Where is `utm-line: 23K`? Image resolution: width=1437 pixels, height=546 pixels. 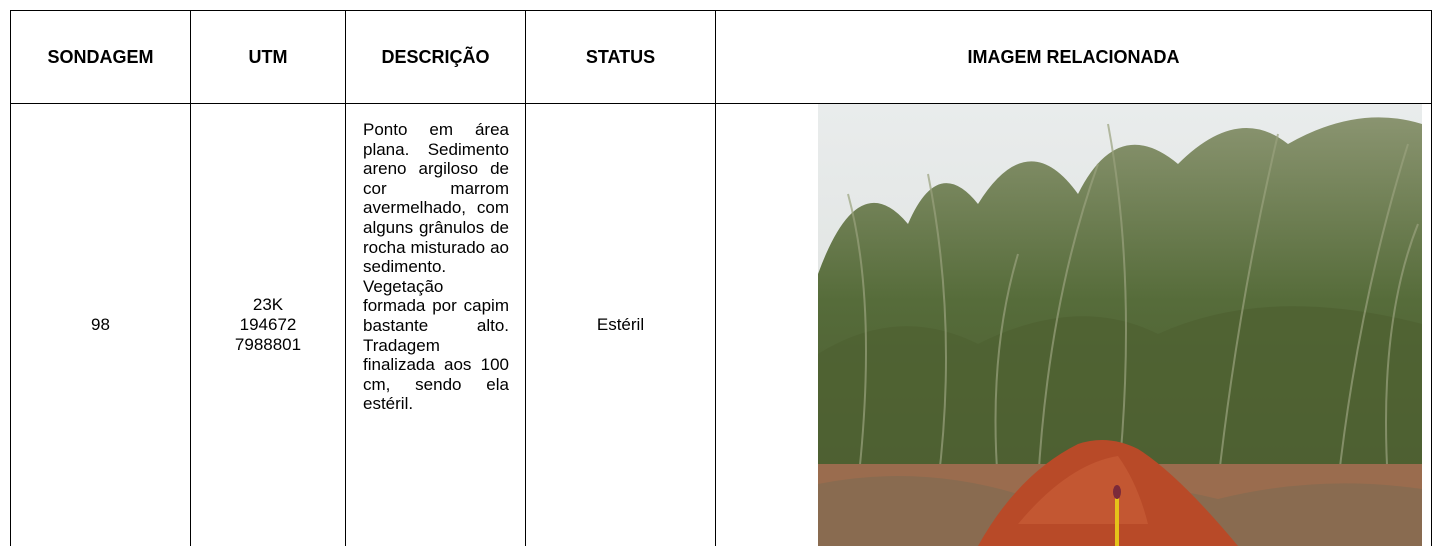 utm-line: 23K is located at coordinates (268, 304).